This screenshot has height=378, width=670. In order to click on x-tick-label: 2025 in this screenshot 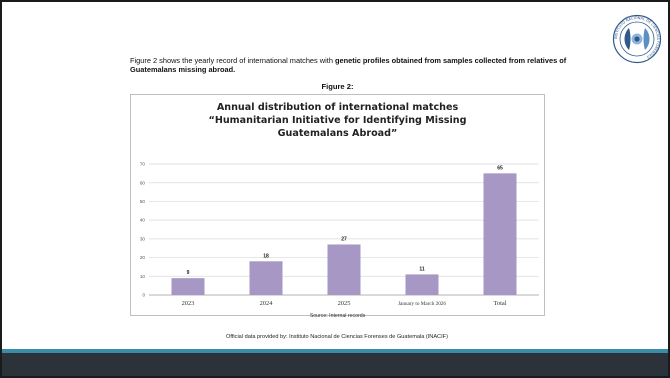, I will do `click(344, 303)`.